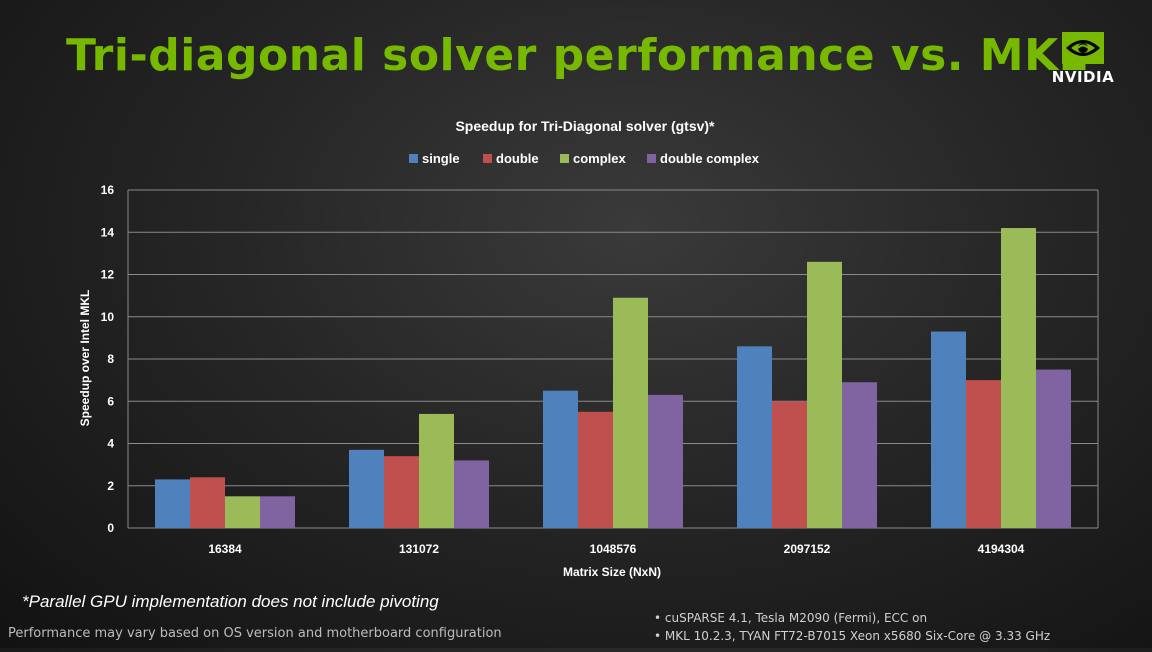  What do you see at coordinates (612, 572) in the screenshot?
I see `x-axis-label: Matrix Size (NxN)` at bounding box center [612, 572].